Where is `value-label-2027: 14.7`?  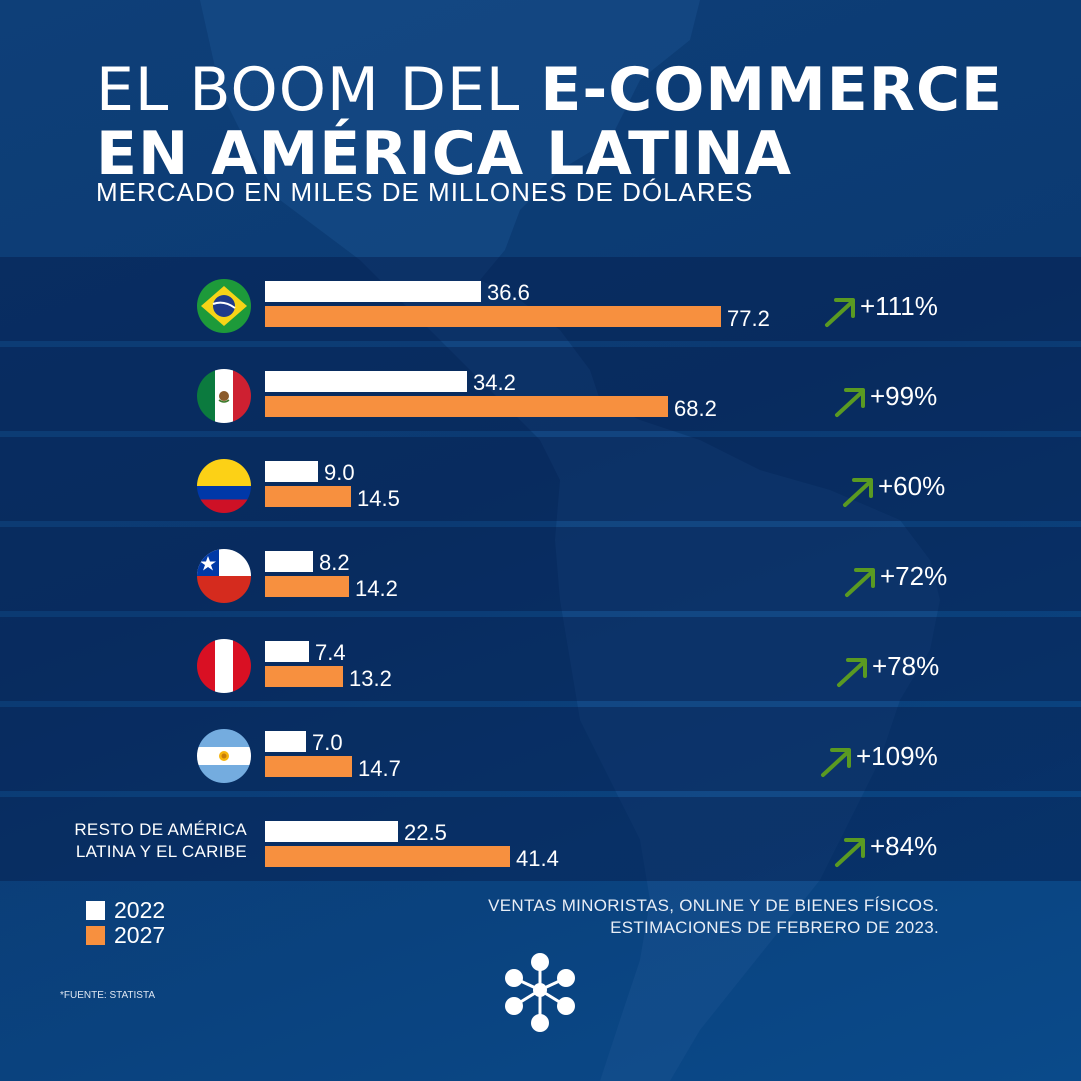 value-label-2027: 14.7 is located at coordinates (379, 768).